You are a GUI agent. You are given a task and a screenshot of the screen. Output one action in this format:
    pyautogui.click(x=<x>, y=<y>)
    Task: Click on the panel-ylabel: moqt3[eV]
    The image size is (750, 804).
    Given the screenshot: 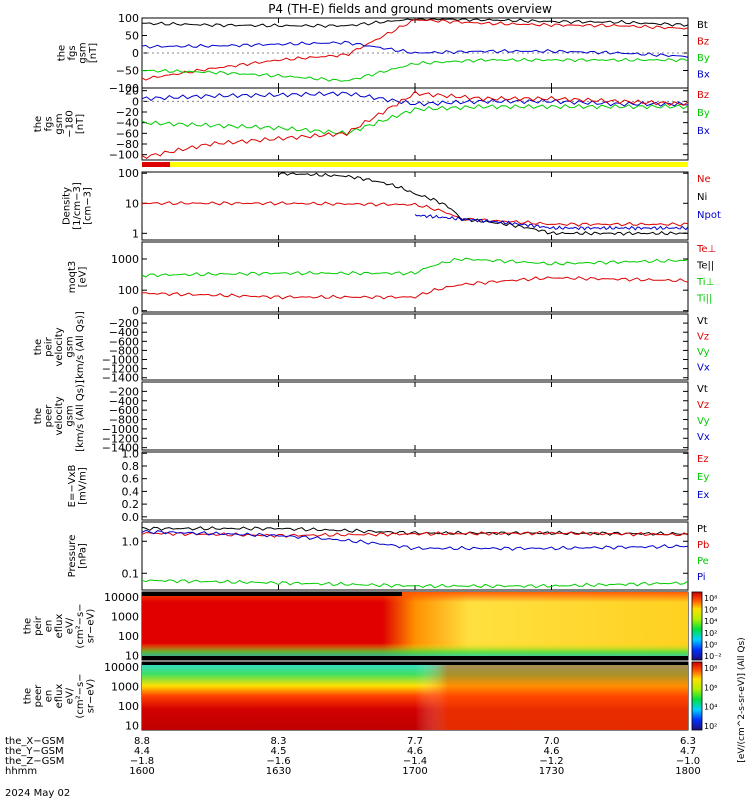 What is the action you would take?
    pyautogui.click(x=78, y=277)
    